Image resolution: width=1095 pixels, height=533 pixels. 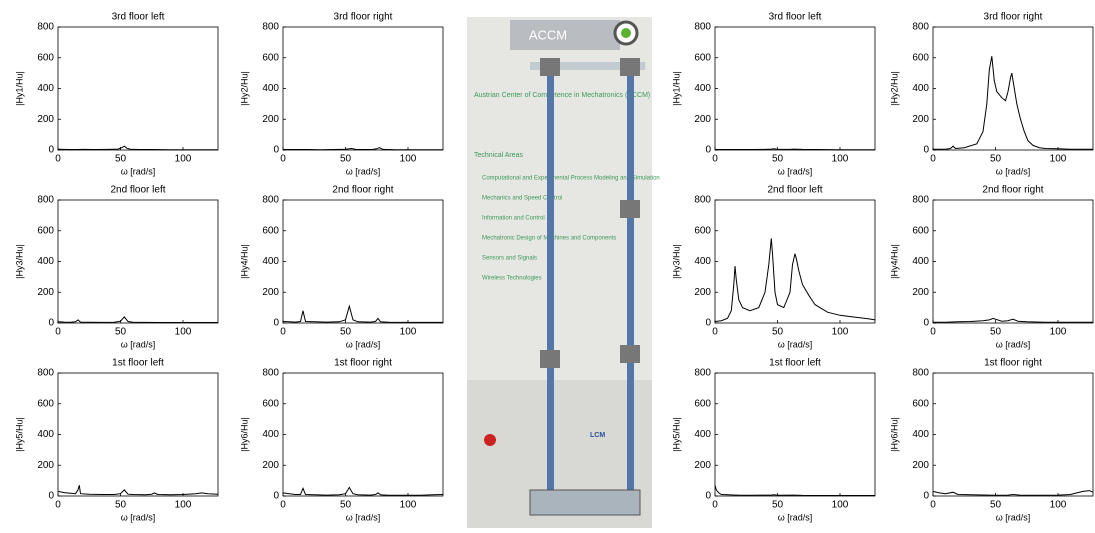 I want to click on base, so click(x=585, y=502).